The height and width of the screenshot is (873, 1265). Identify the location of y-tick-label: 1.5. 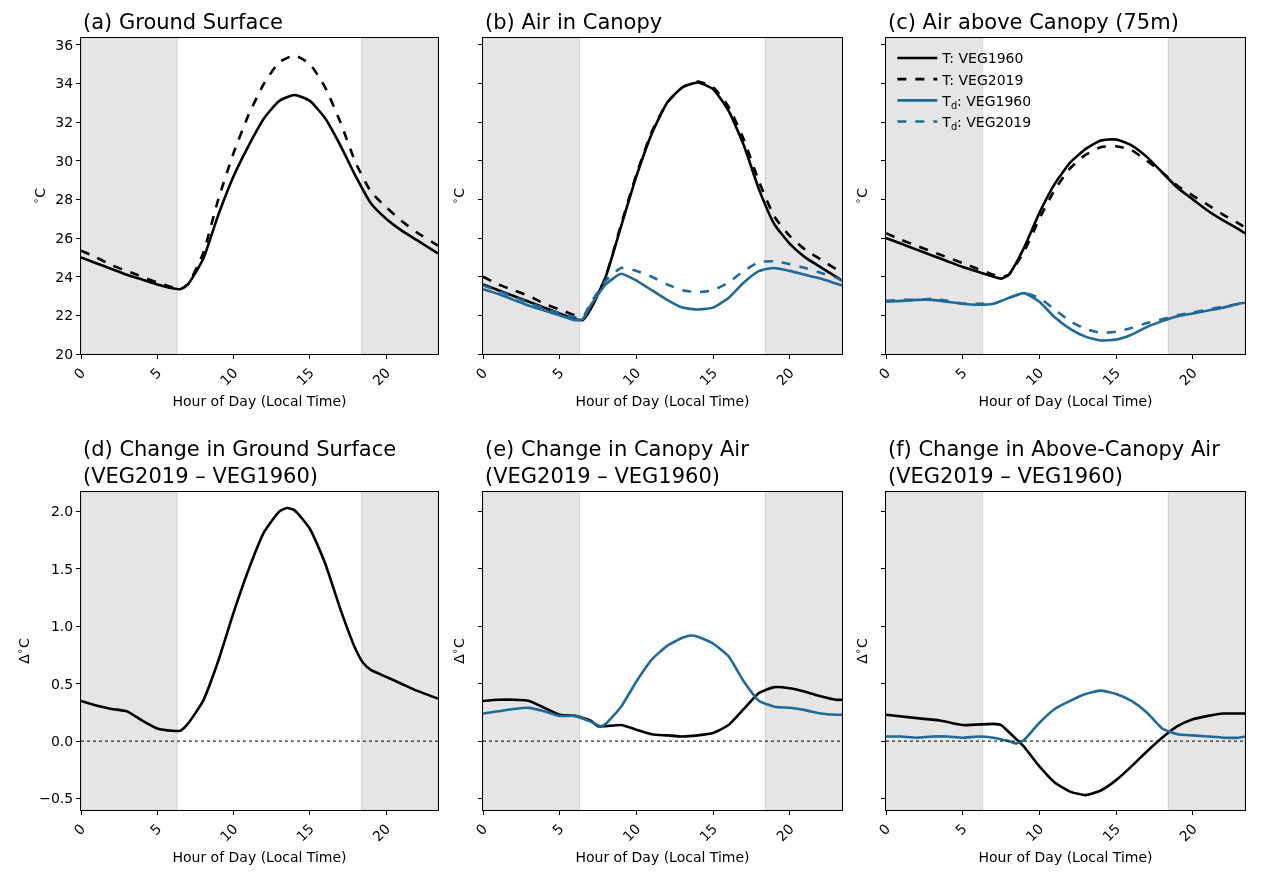
(62, 568).